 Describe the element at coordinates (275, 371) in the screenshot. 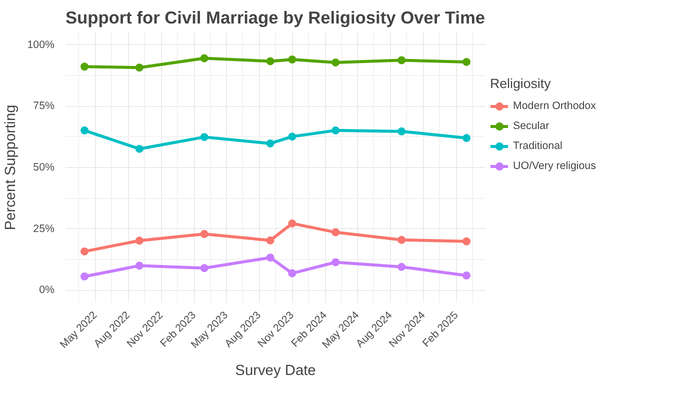

I see `x-axis-title: Survey Date` at that location.